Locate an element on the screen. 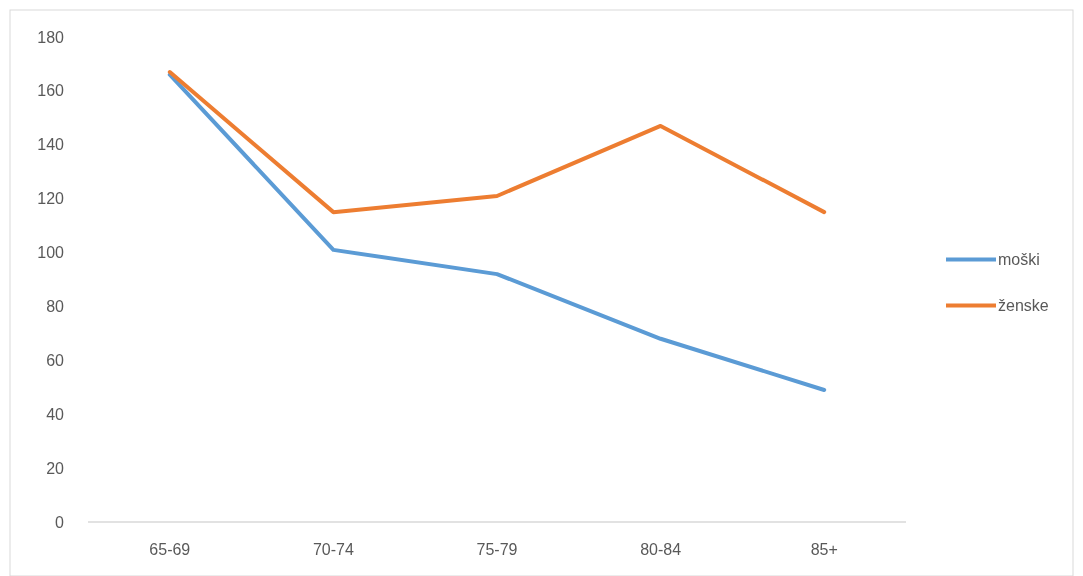 The image size is (1083, 576). y-tick-label: 0 is located at coordinates (60, 522).